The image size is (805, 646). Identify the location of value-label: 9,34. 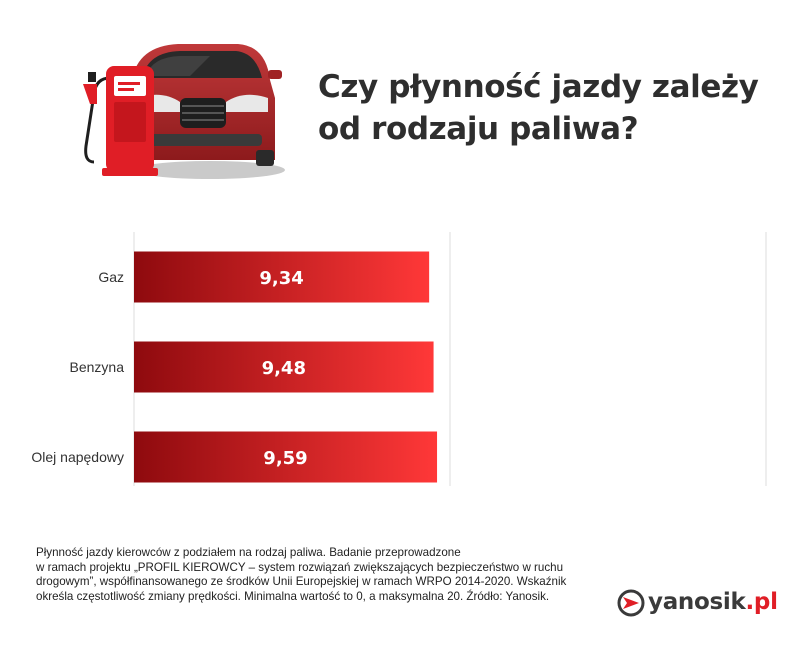
(281, 278).